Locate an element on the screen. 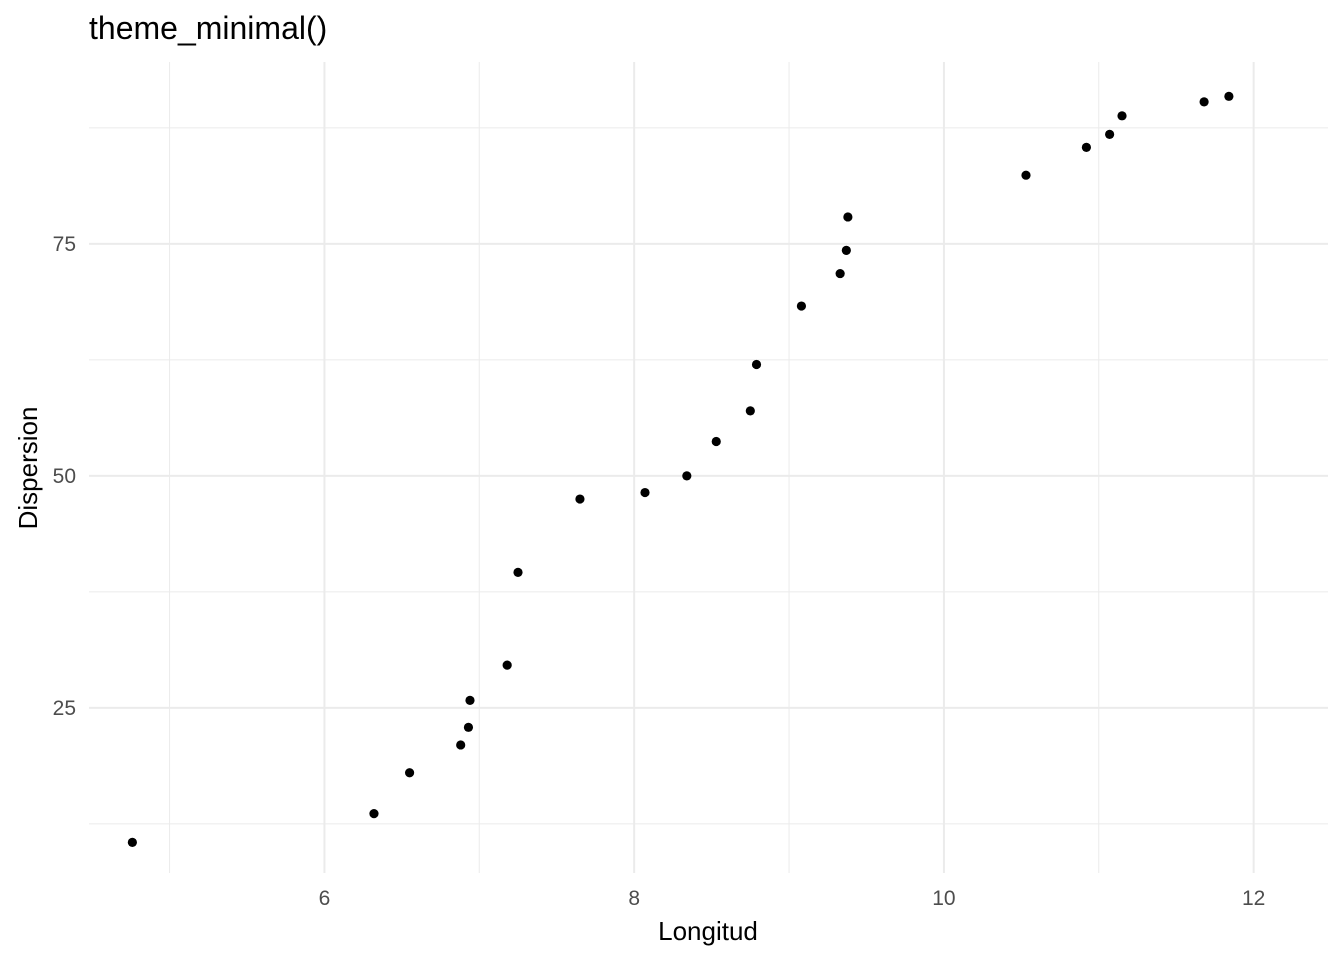 This screenshot has width=1344, height=960. y-tick-label: 50 is located at coordinates (64, 476).